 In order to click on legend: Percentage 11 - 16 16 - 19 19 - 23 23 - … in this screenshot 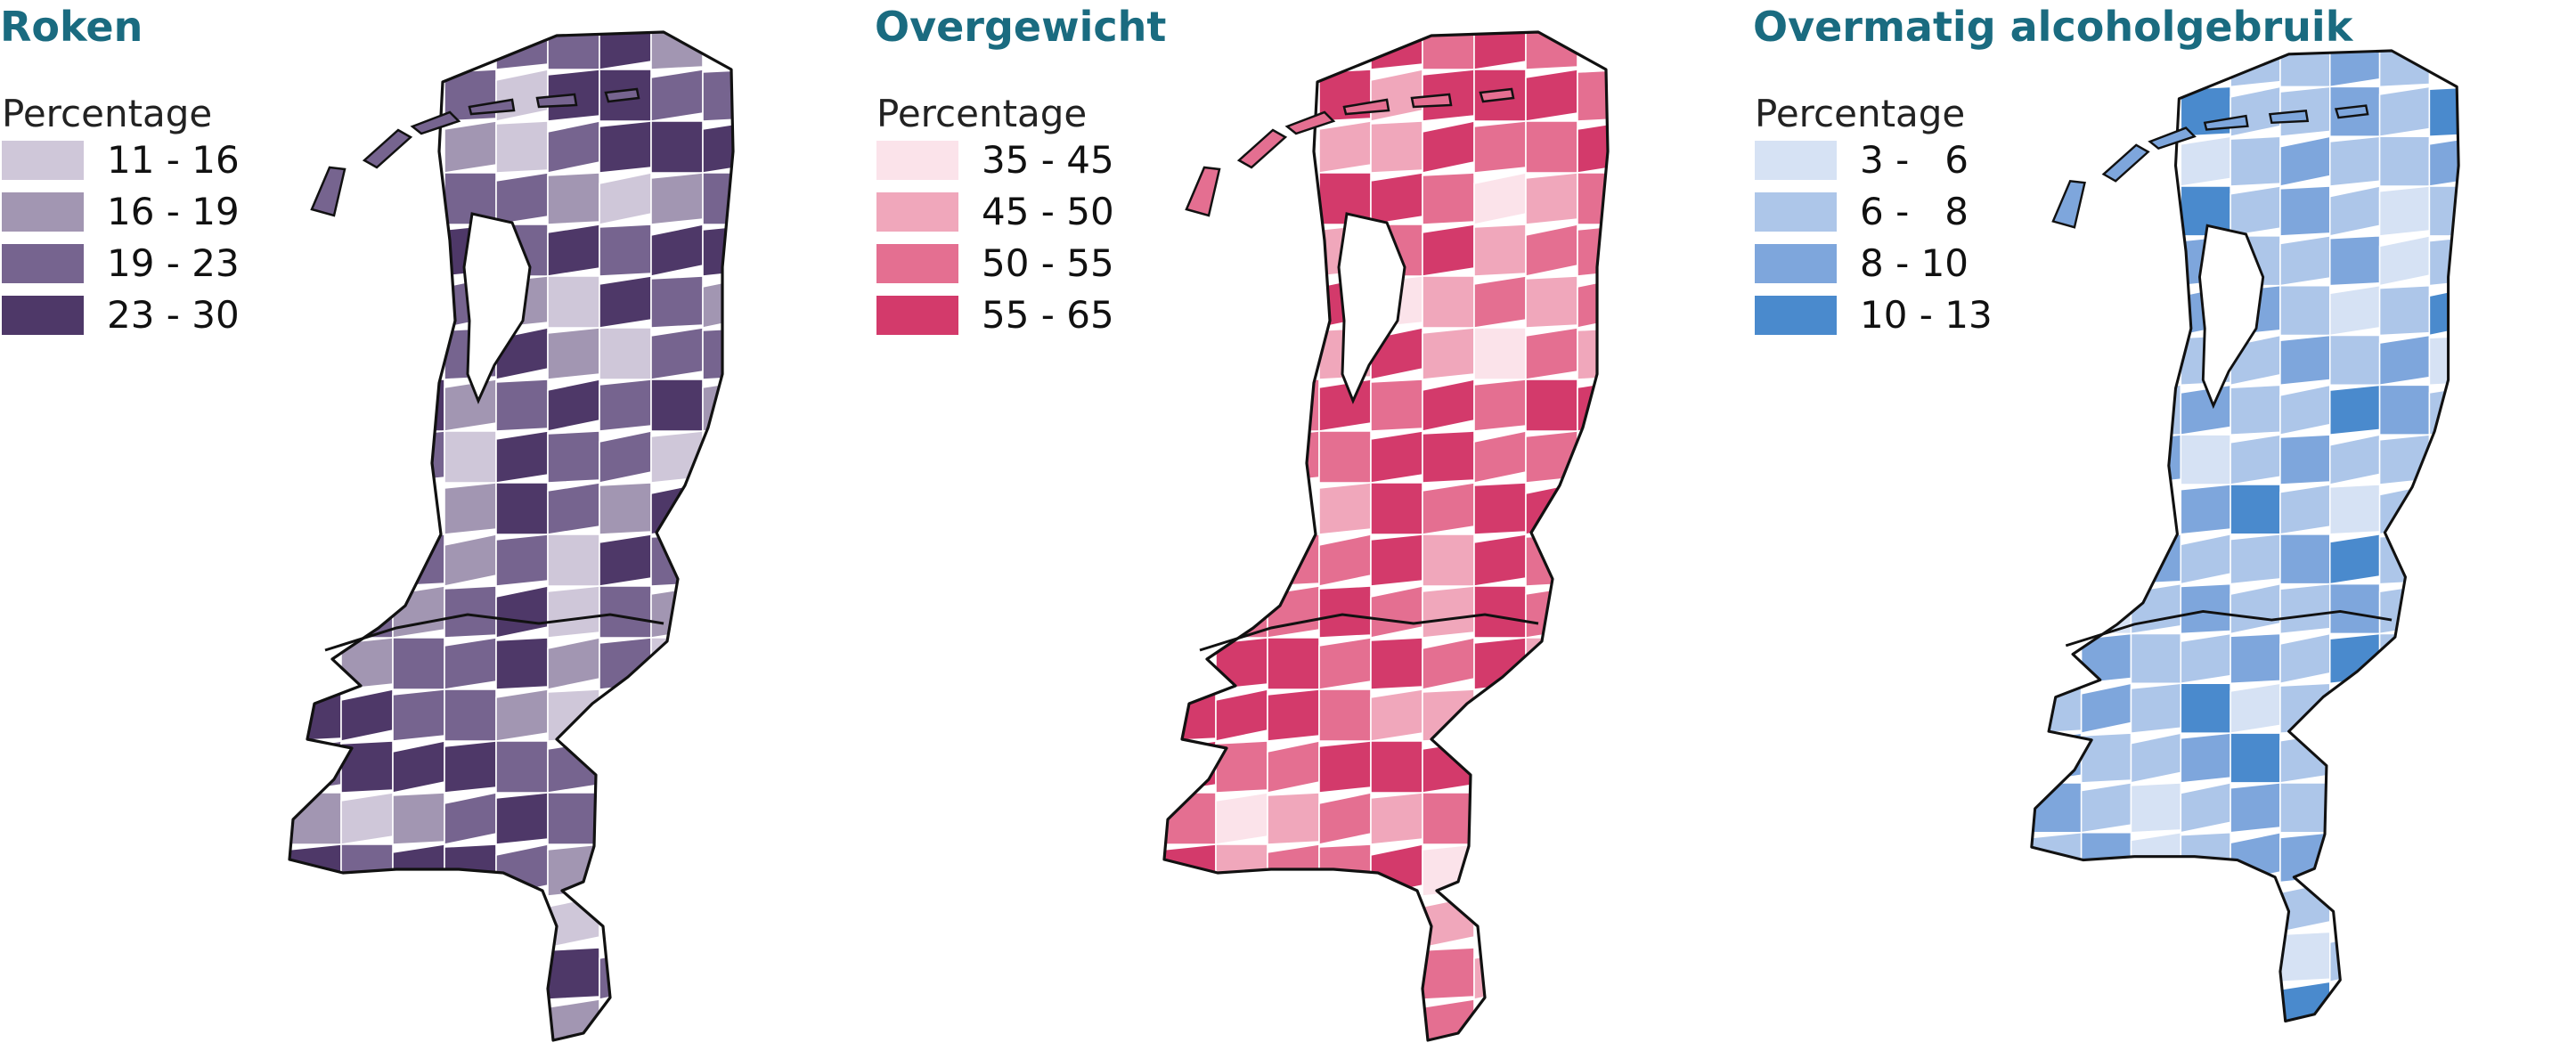, I will do `click(121, 217)`.